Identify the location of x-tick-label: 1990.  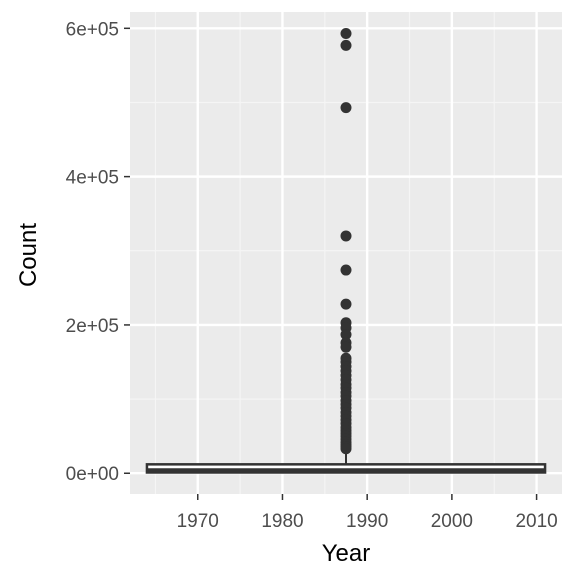
(367, 521).